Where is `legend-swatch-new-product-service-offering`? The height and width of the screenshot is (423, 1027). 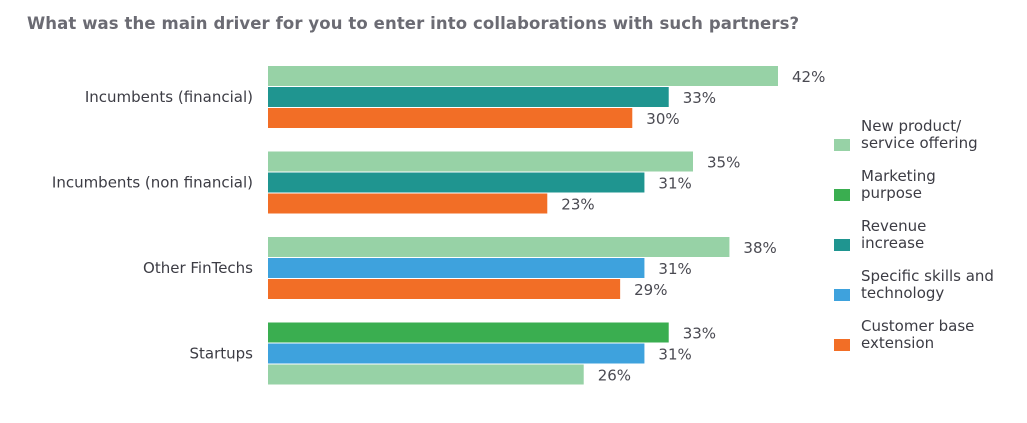
legend-swatch-new-product-service-offering is located at coordinates (842, 145).